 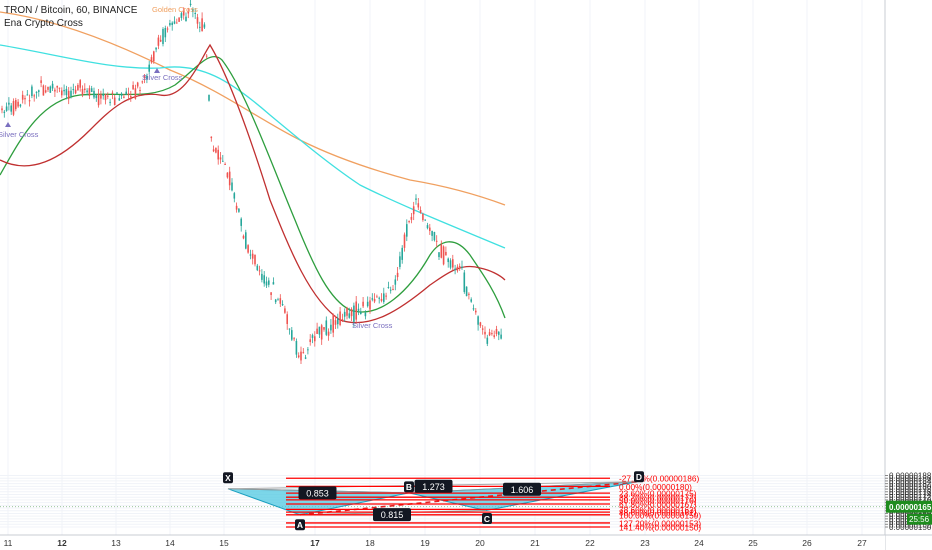 I want to click on price-tick-label: 0.00000186, so click(x=910, y=478).